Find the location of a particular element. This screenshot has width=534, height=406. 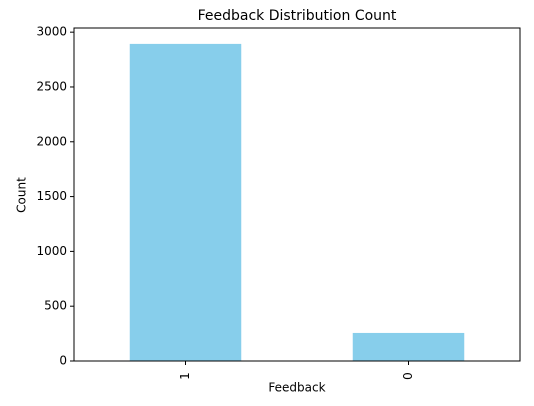

y-tick-label: 3000 is located at coordinates (51, 32).